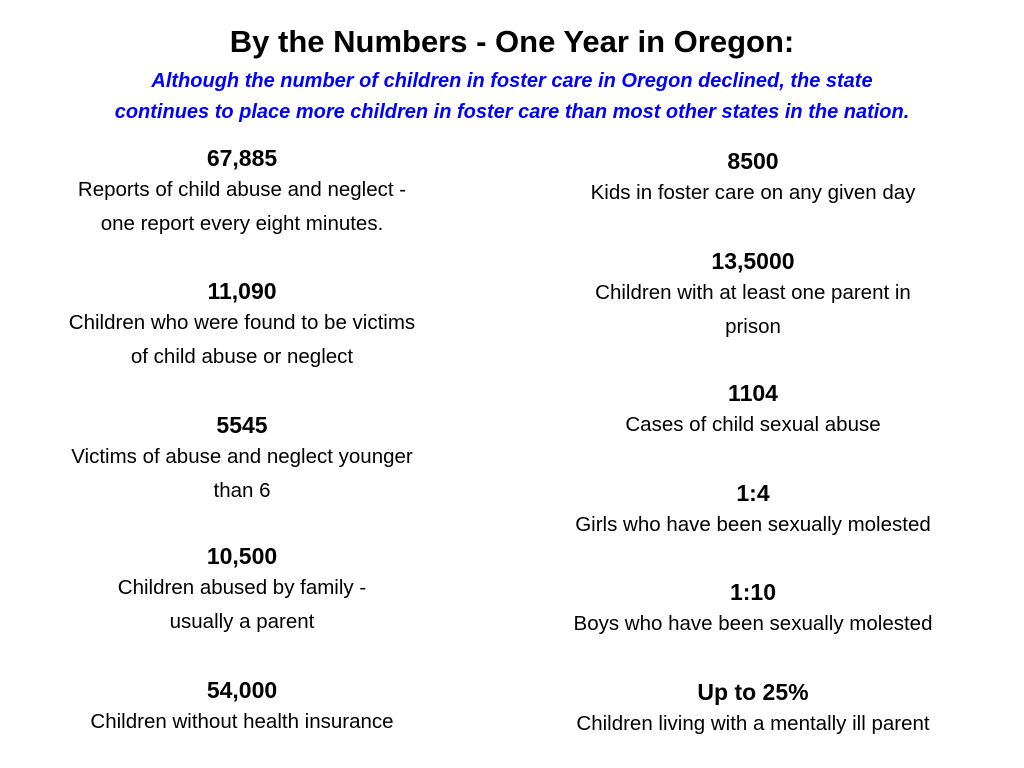 The width and height of the screenshot is (1024, 768). What do you see at coordinates (753, 261) in the screenshot?
I see `stat-number: 13,5000` at bounding box center [753, 261].